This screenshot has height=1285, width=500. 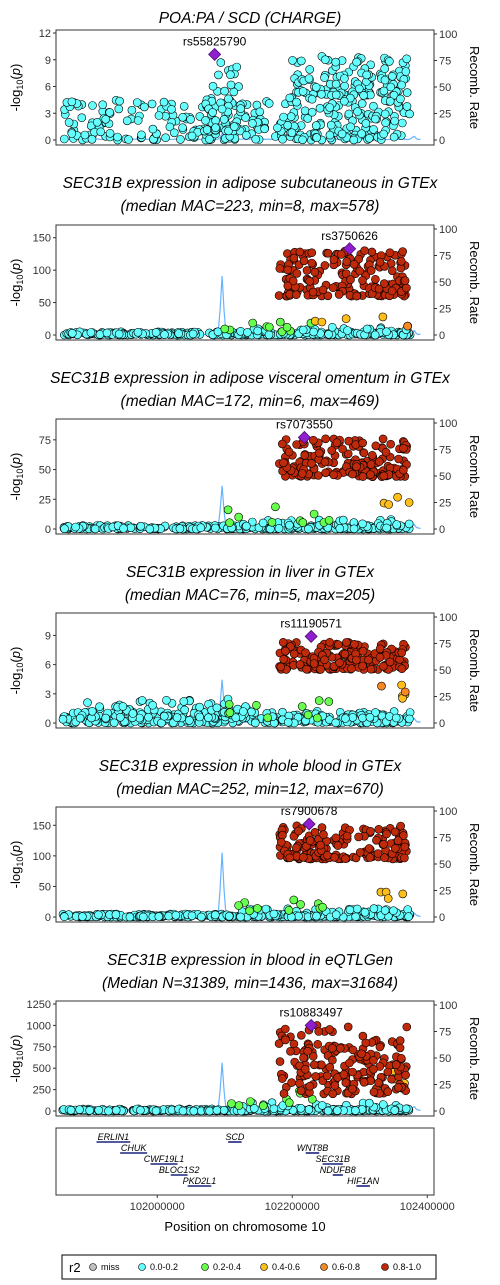 I want to click on y2-tick-label: 0, so click(x=442, y=918).